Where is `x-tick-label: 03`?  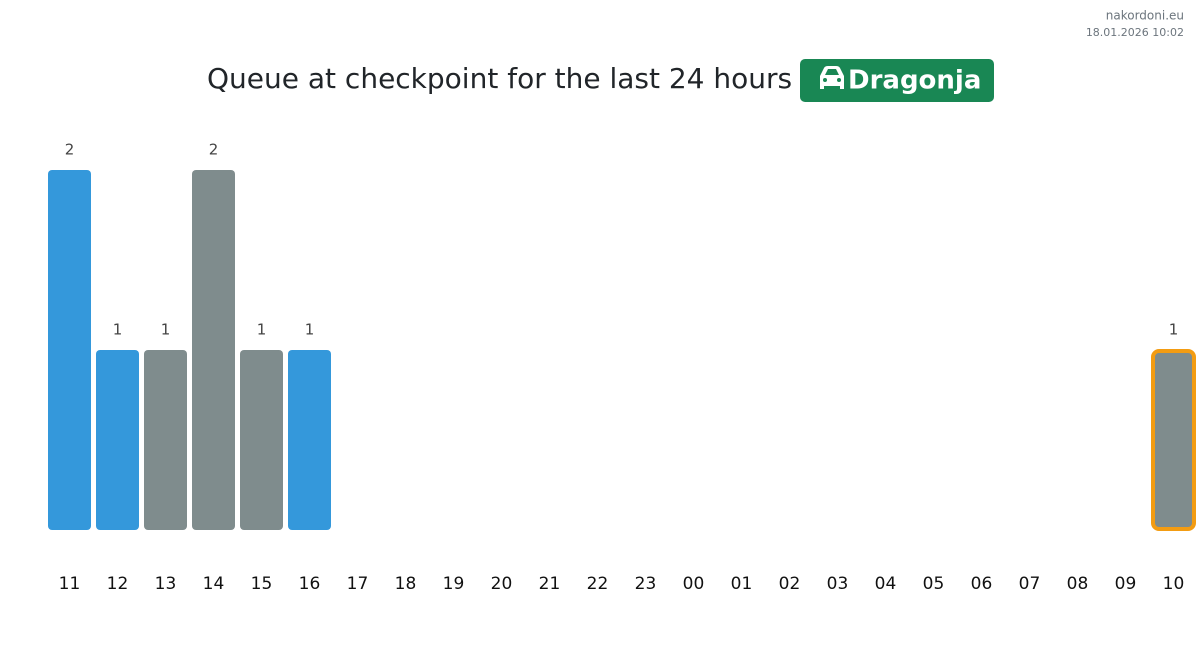
x-tick-label: 03 is located at coordinates (838, 584).